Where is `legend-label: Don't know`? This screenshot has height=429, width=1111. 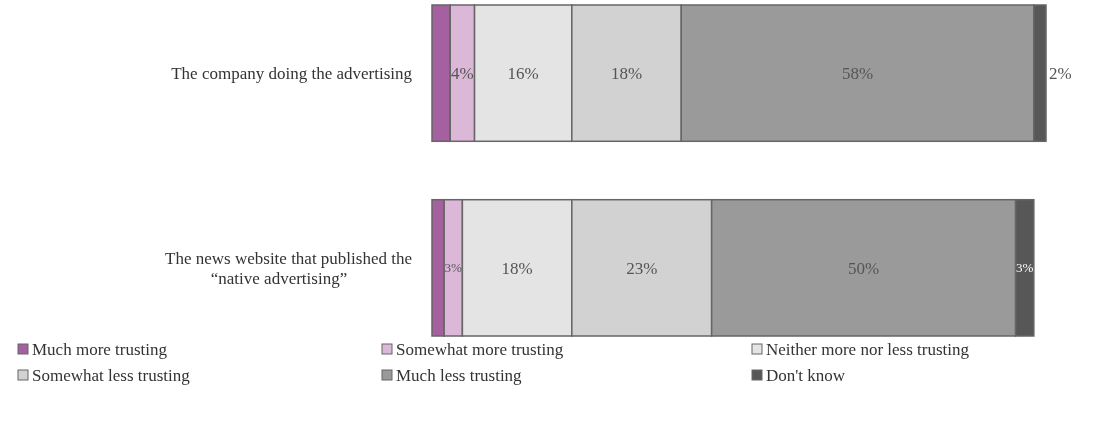 legend-label: Don't know is located at coordinates (806, 375).